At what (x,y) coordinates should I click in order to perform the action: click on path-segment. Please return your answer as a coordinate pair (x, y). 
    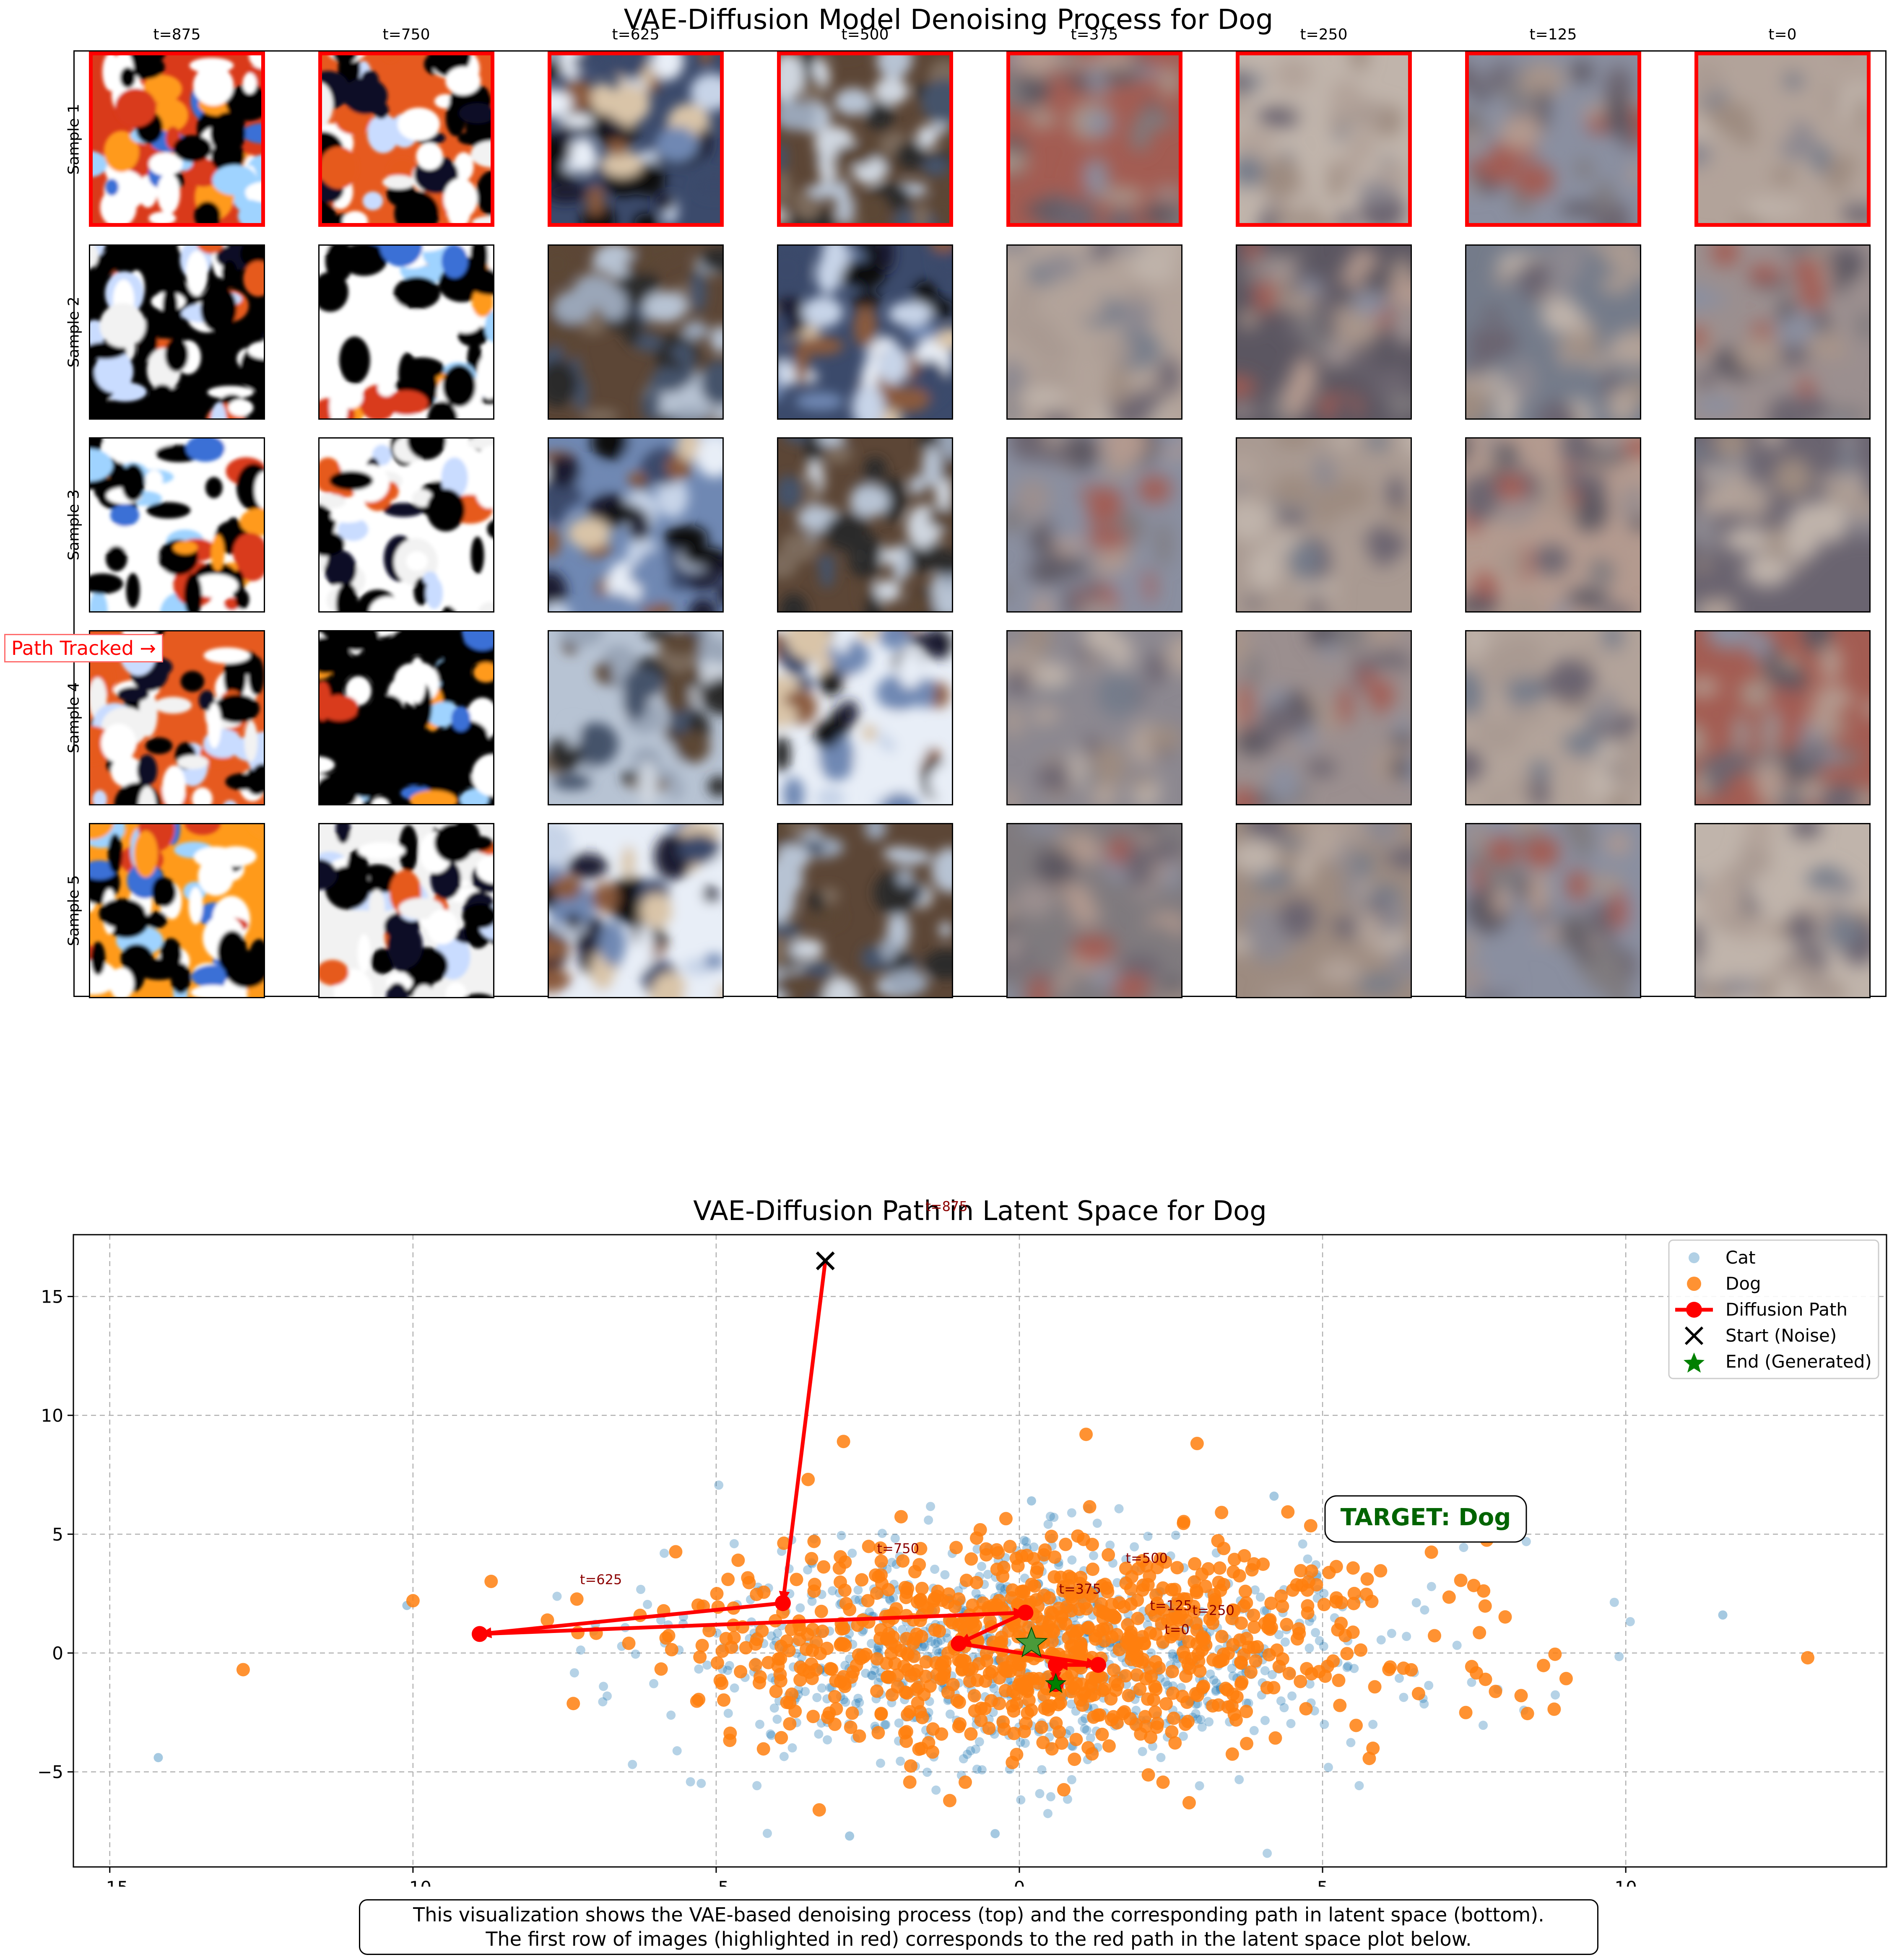
    Looking at the image, I should click on (631, 1618).